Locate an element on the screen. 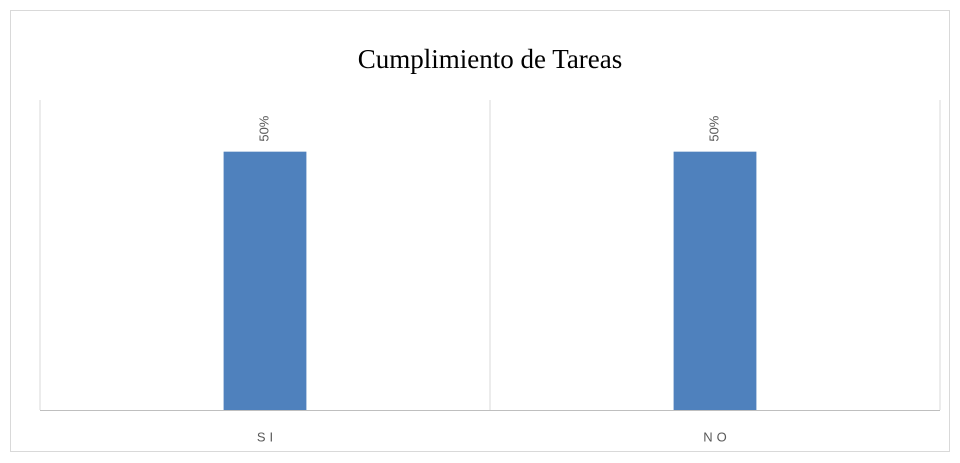 The height and width of the screenshot is (463, 960). x-tick-label: SI is located at coordinates (267, 436).